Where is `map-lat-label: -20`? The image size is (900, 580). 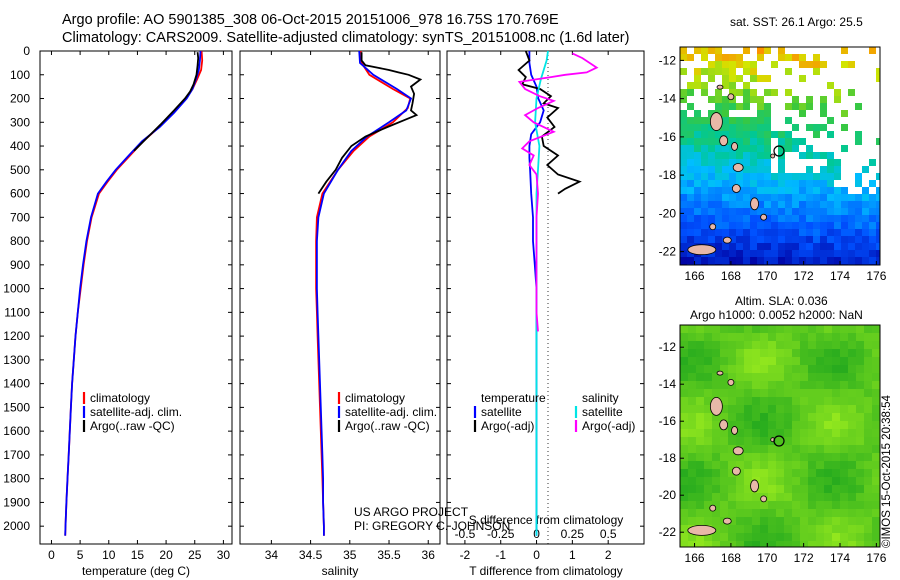
map-lat-label: -20 is located at coordinates (668, 213).